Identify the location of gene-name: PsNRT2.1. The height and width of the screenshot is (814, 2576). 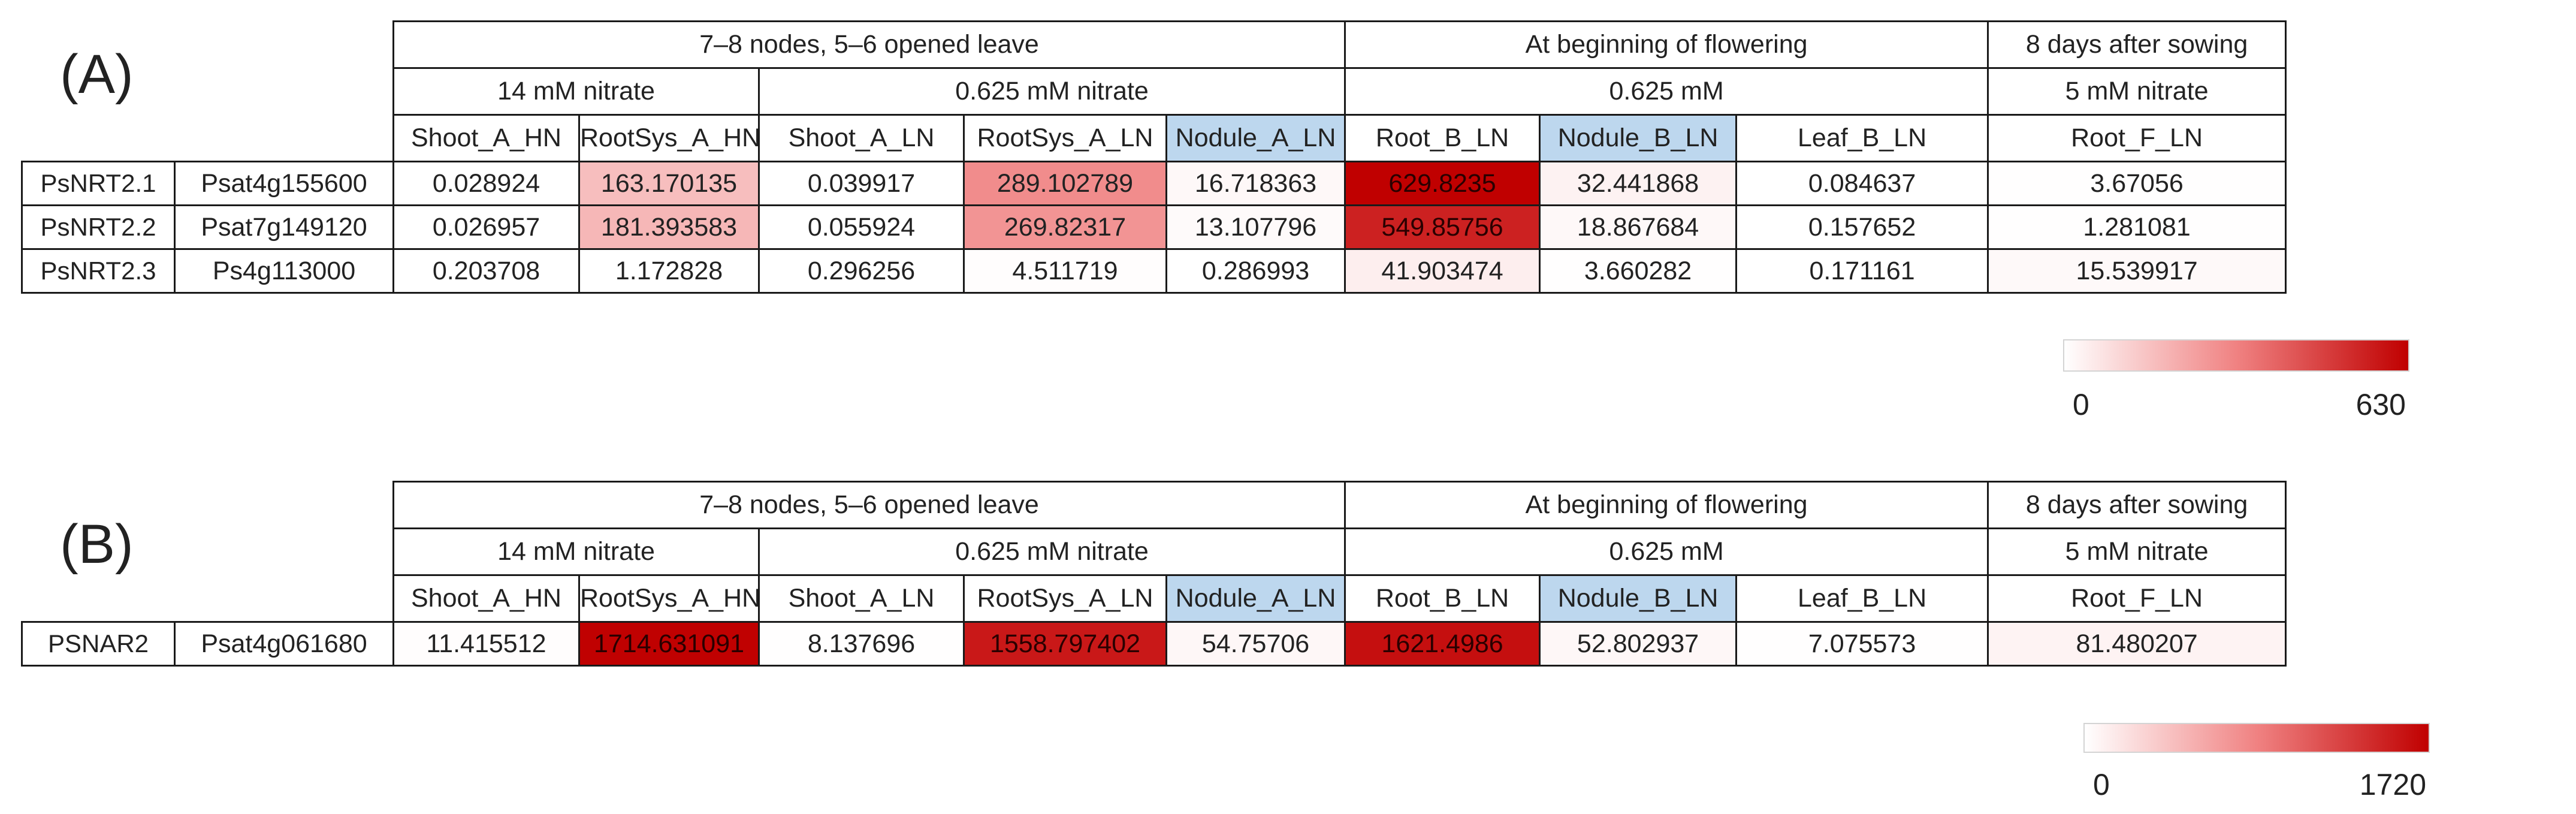
(98, 183).